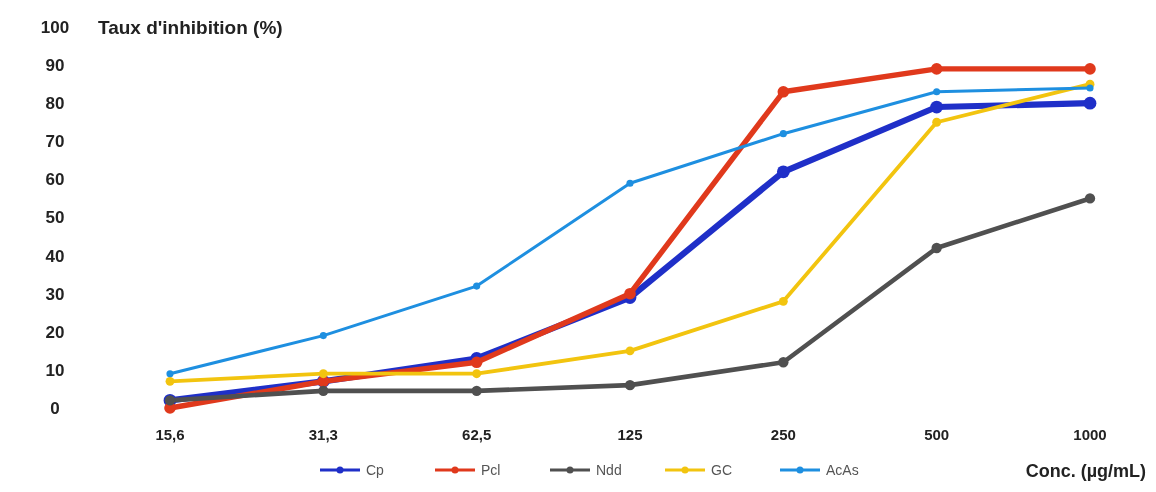  I want to click on y-tick-label: 20, so click(55, 332).